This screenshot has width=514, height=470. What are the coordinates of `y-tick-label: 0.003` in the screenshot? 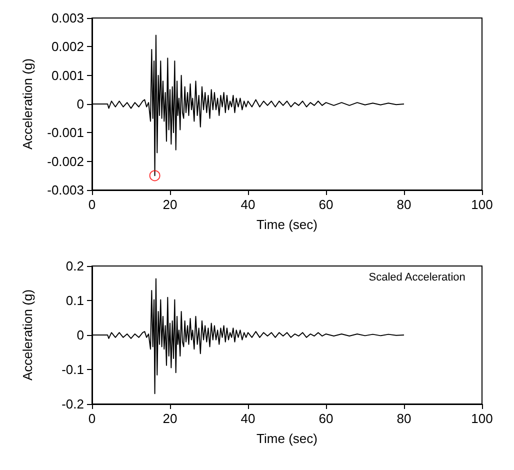 It's located at (67, 18).